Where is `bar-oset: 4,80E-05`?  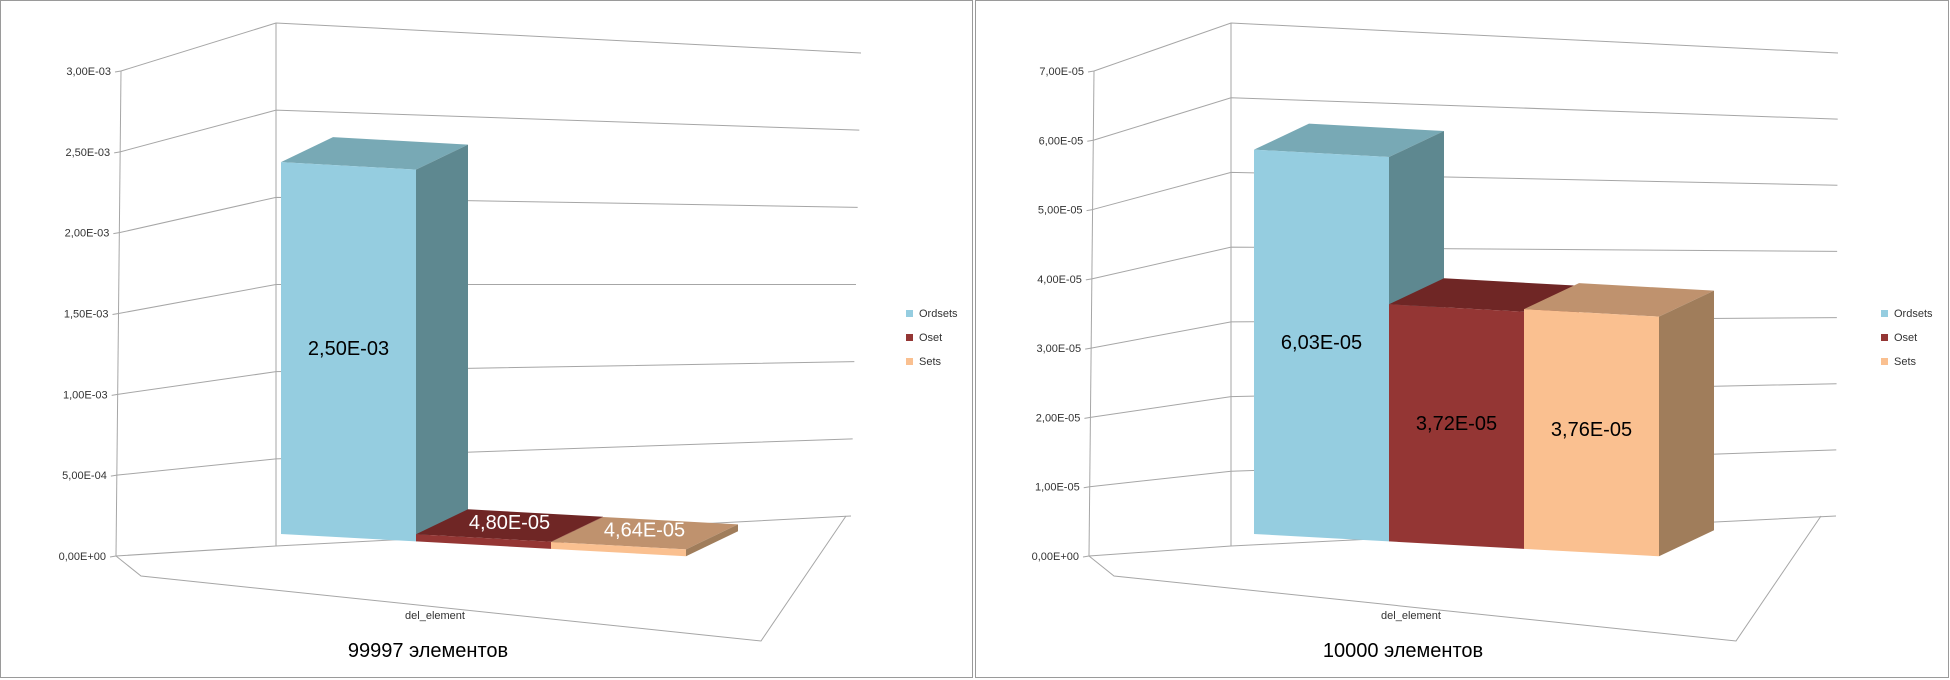 bar-oset: 4,80E-05 is located at coordinates (509, 529).